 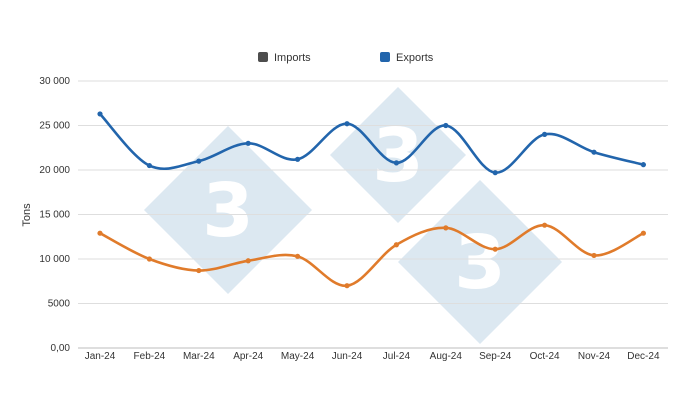 I want to click on legend-item: Imports, so click(x=284, y=58).